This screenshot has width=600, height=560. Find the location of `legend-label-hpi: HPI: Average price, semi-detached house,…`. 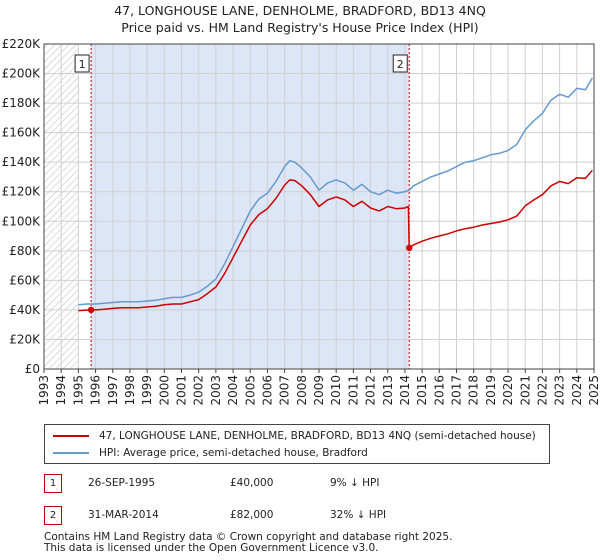

legend-label-hpi: HPI: Average price, semi-detached house,… is located at coordinates (233, 453).